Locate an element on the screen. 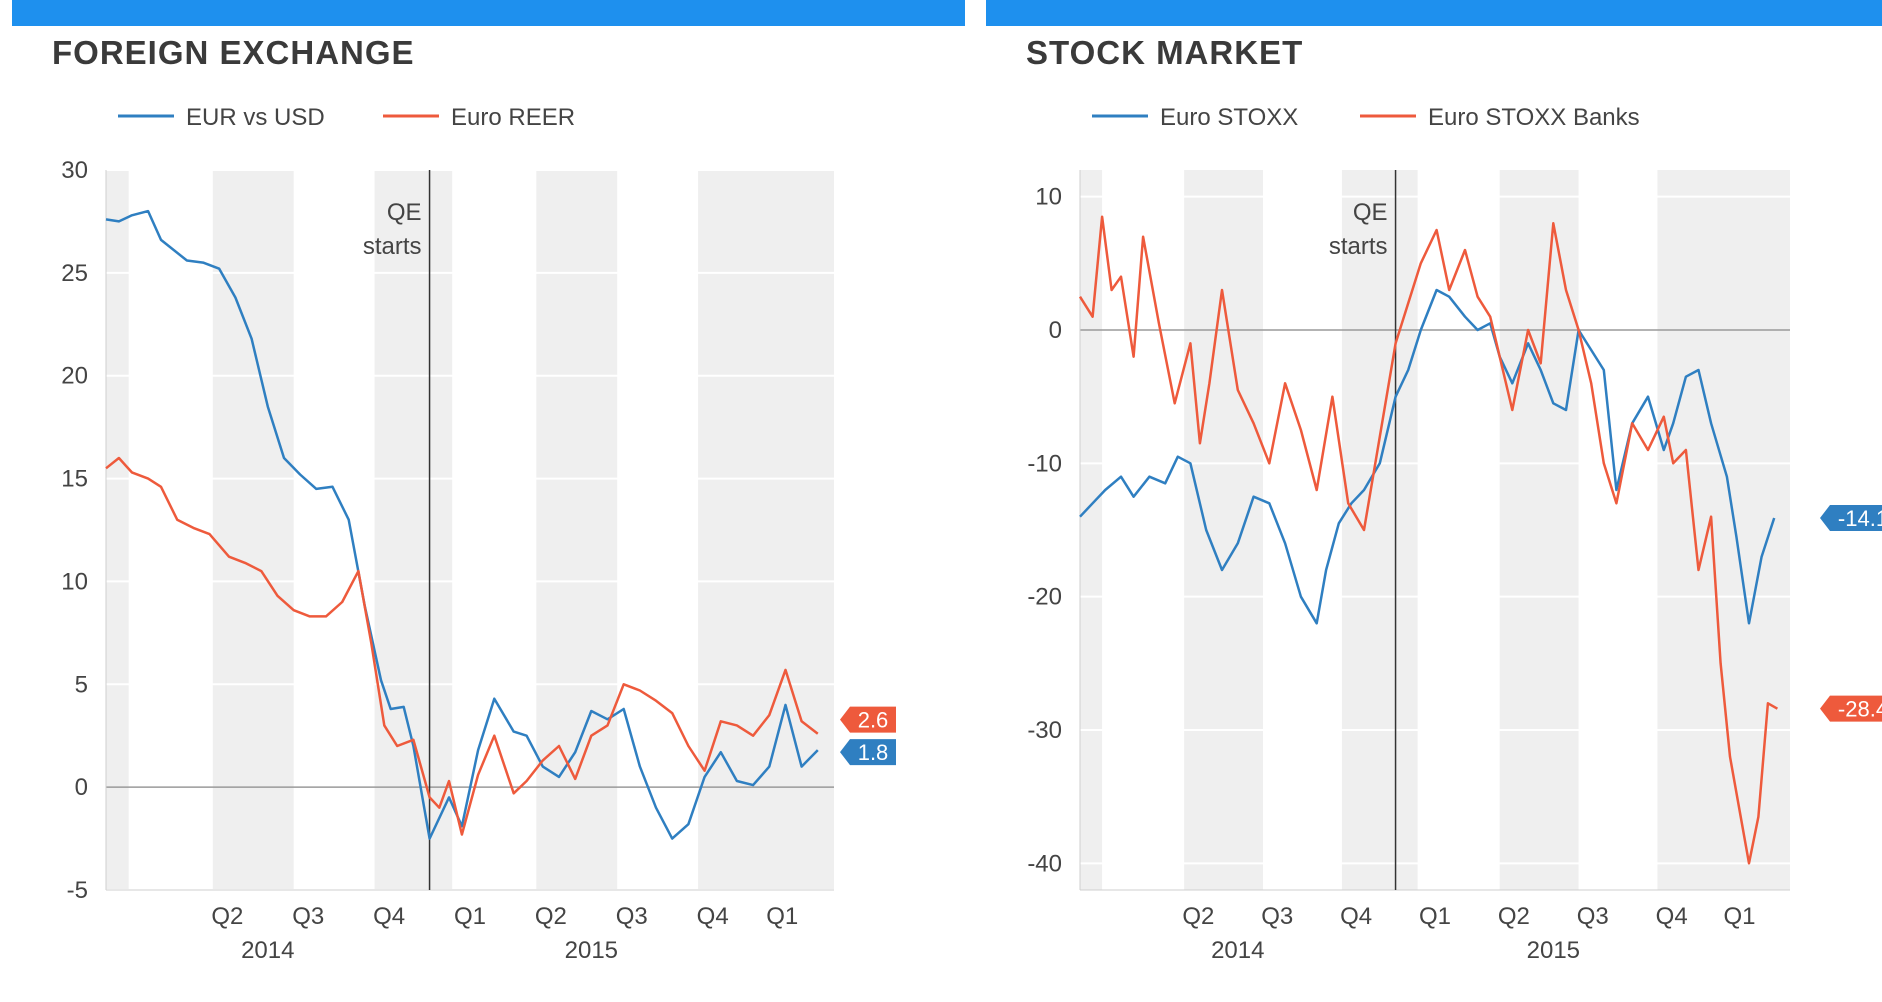  y-tick-label: -10 is located at coordinates (1044, 463).